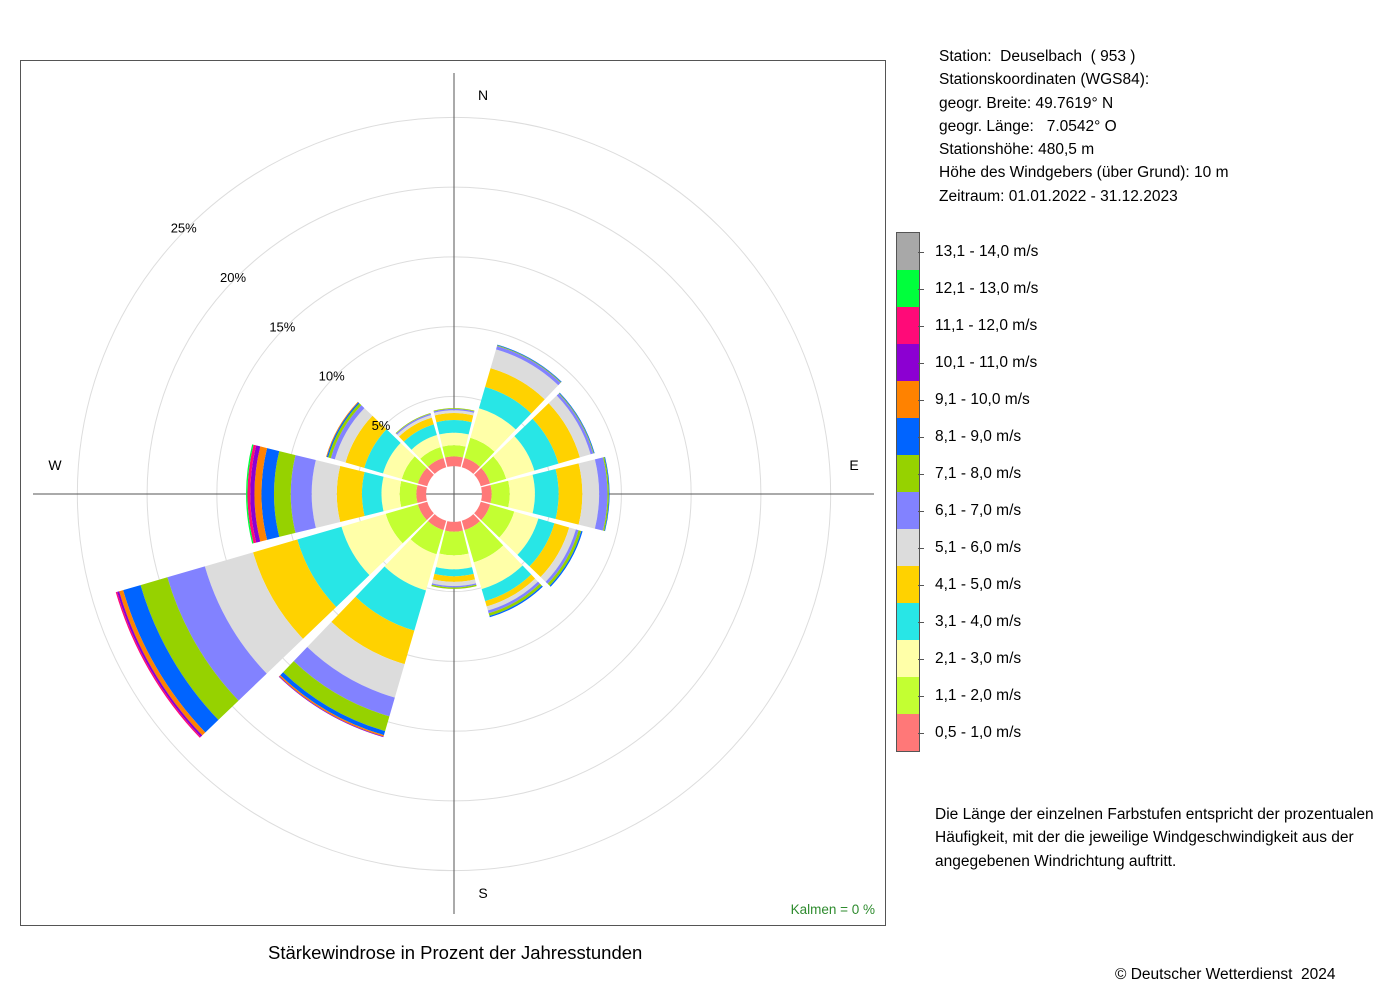 This screenshot has height=1000, width=1400. Describe the element at coordinates (833, 909) in the screenshot. I see `calm-label: Kalmen = 0 %` at that location.